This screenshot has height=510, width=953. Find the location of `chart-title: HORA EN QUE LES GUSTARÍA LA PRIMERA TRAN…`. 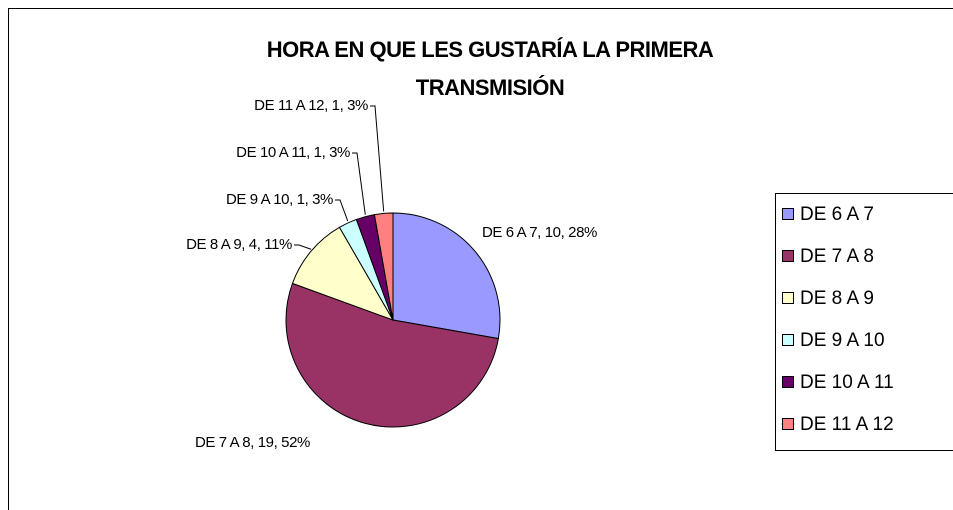

chart-title: HORA EN QUE LES GUSTARÍA LA PRIMERA TRAN… is located at coordinates (490, 68).